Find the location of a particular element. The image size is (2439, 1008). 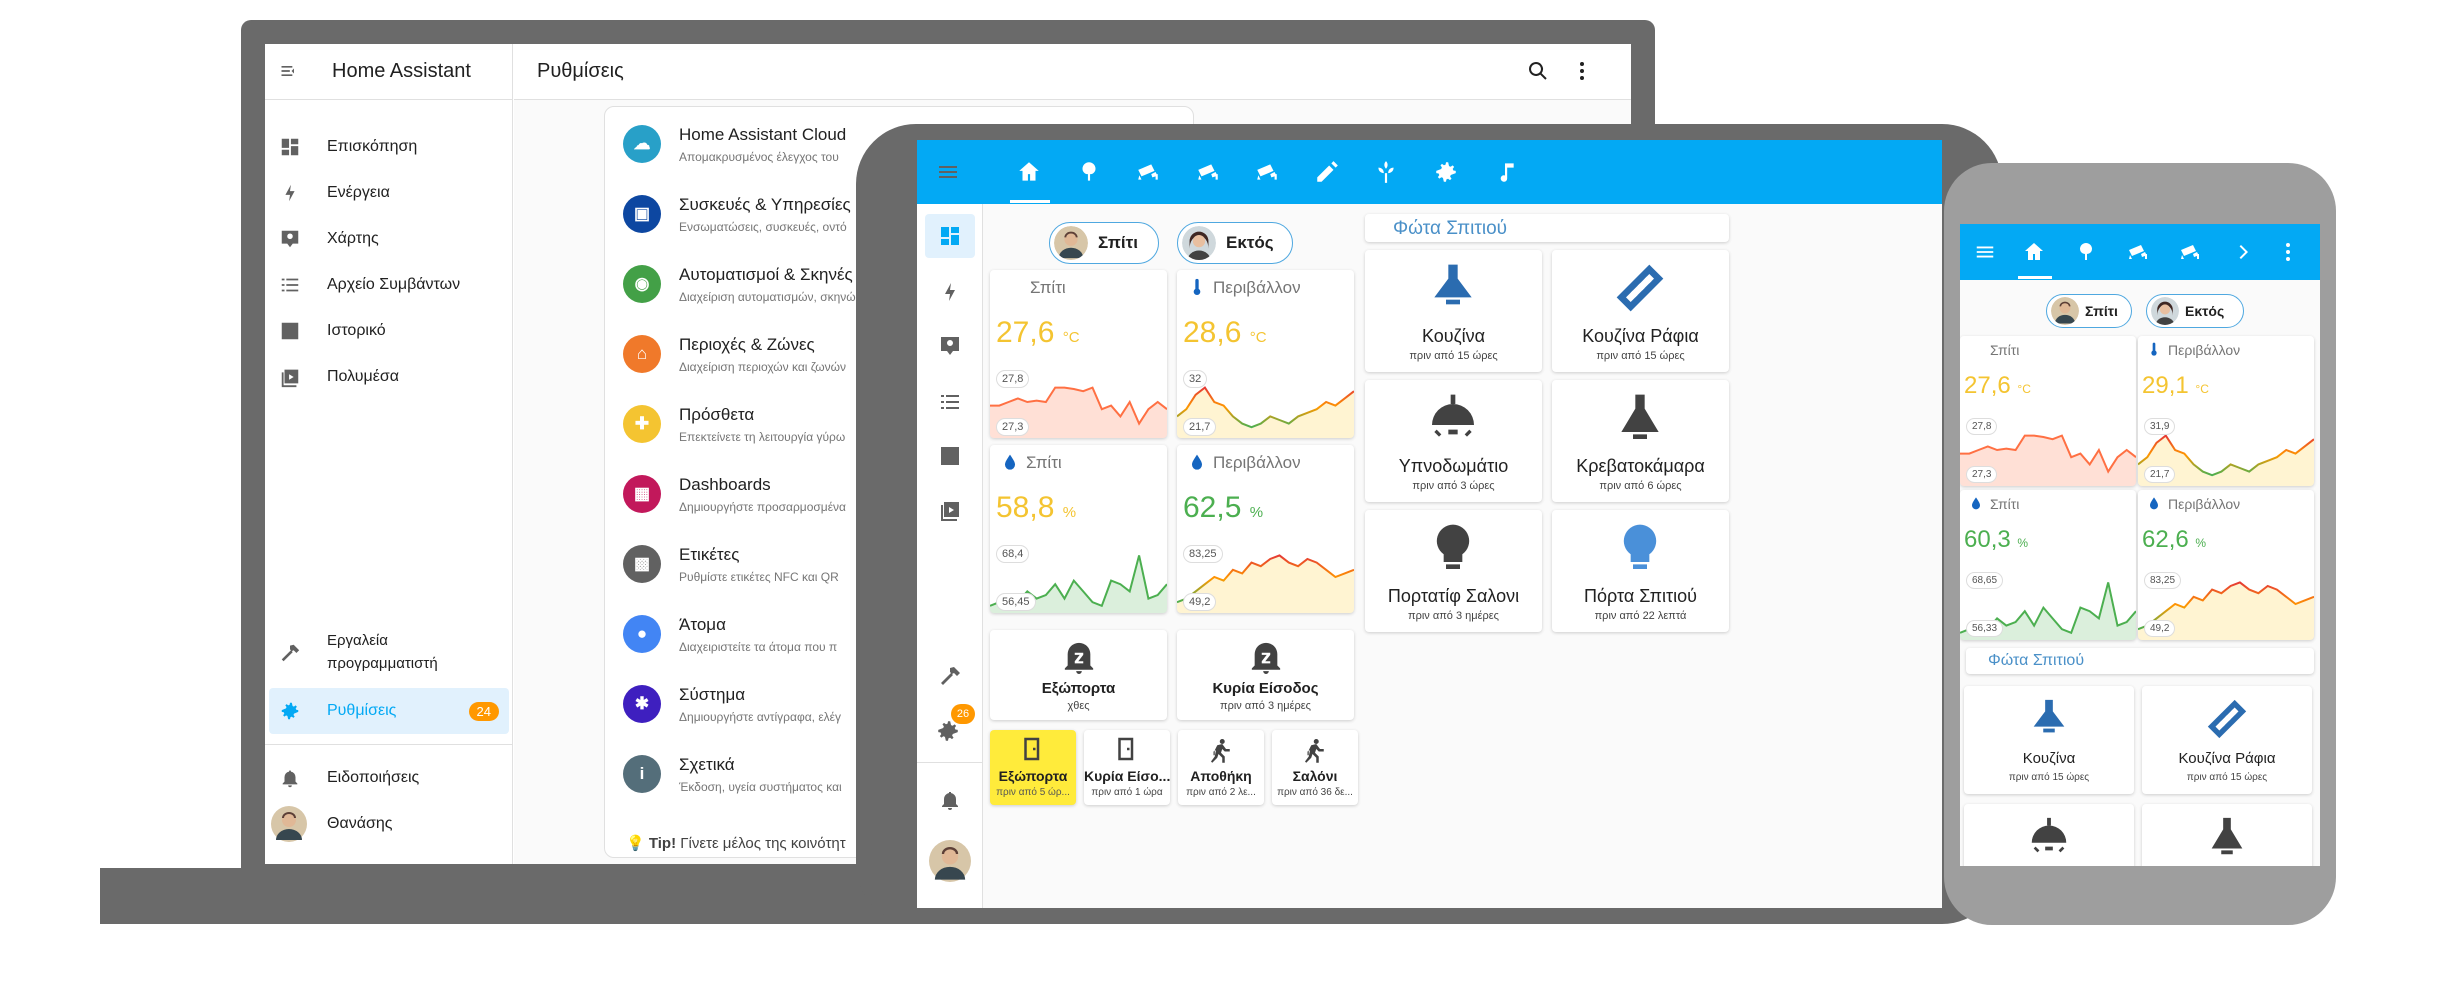

light-card: Πορτατίφ Σαλονι πριν από 3 ημέρες is located at coordinates (1453, 571).